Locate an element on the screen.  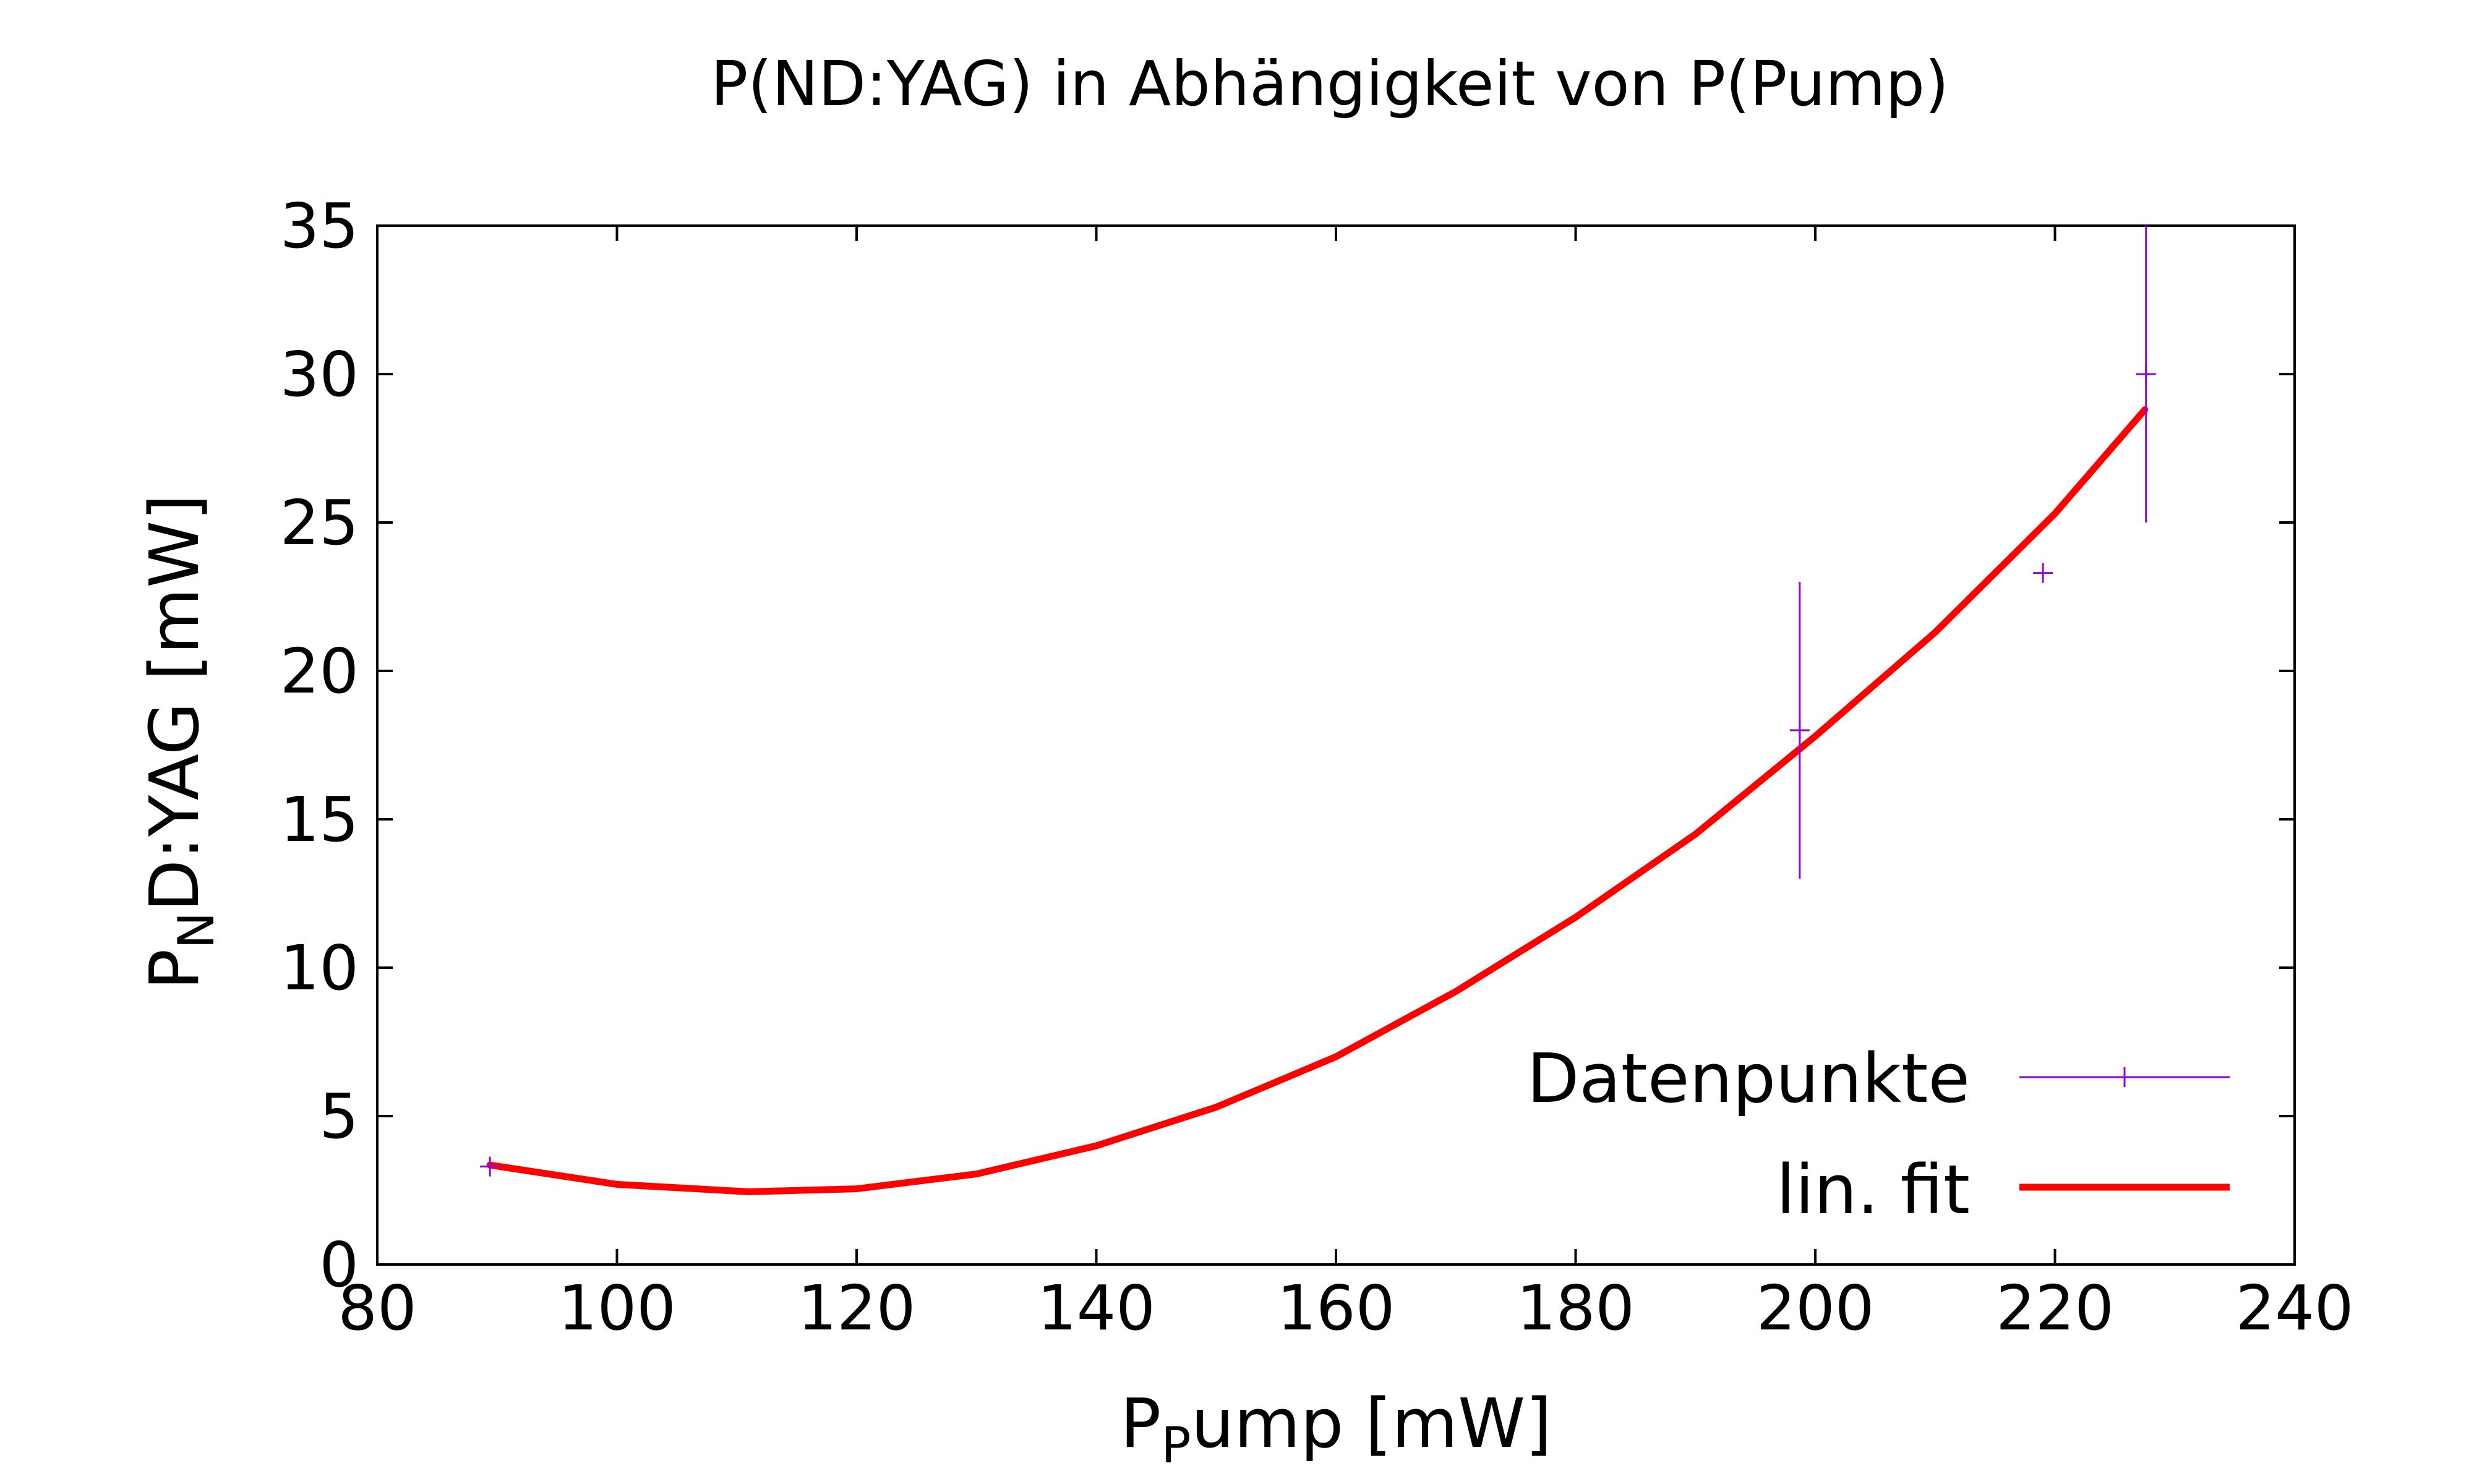
y-tick-label: 35 is located at coordinates (319, 226).